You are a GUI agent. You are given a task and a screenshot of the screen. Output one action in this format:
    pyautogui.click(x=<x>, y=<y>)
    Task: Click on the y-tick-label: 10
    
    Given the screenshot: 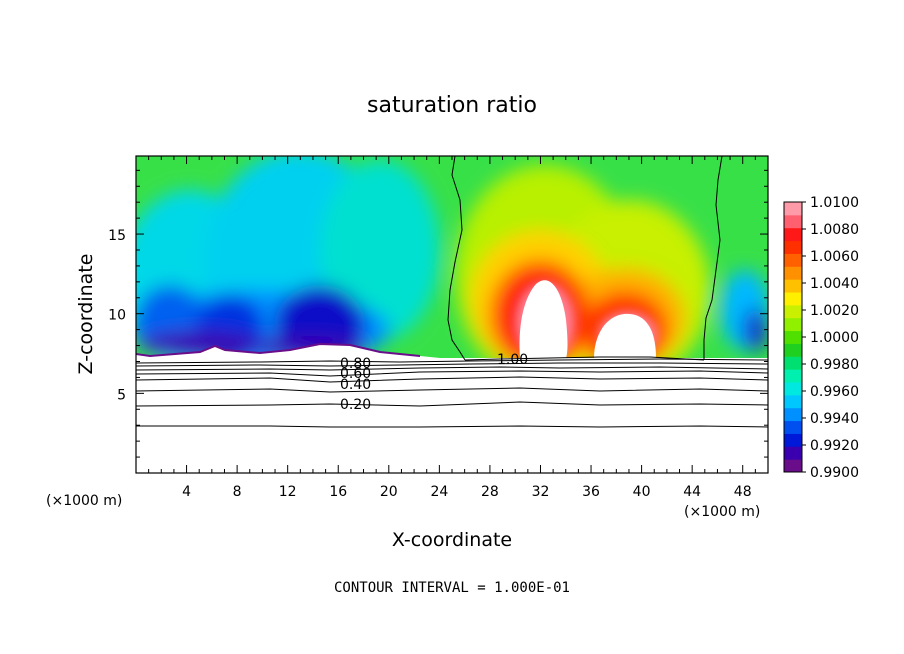 What is the action you would take?
    pyautogui.click(x=117, y=316)
    